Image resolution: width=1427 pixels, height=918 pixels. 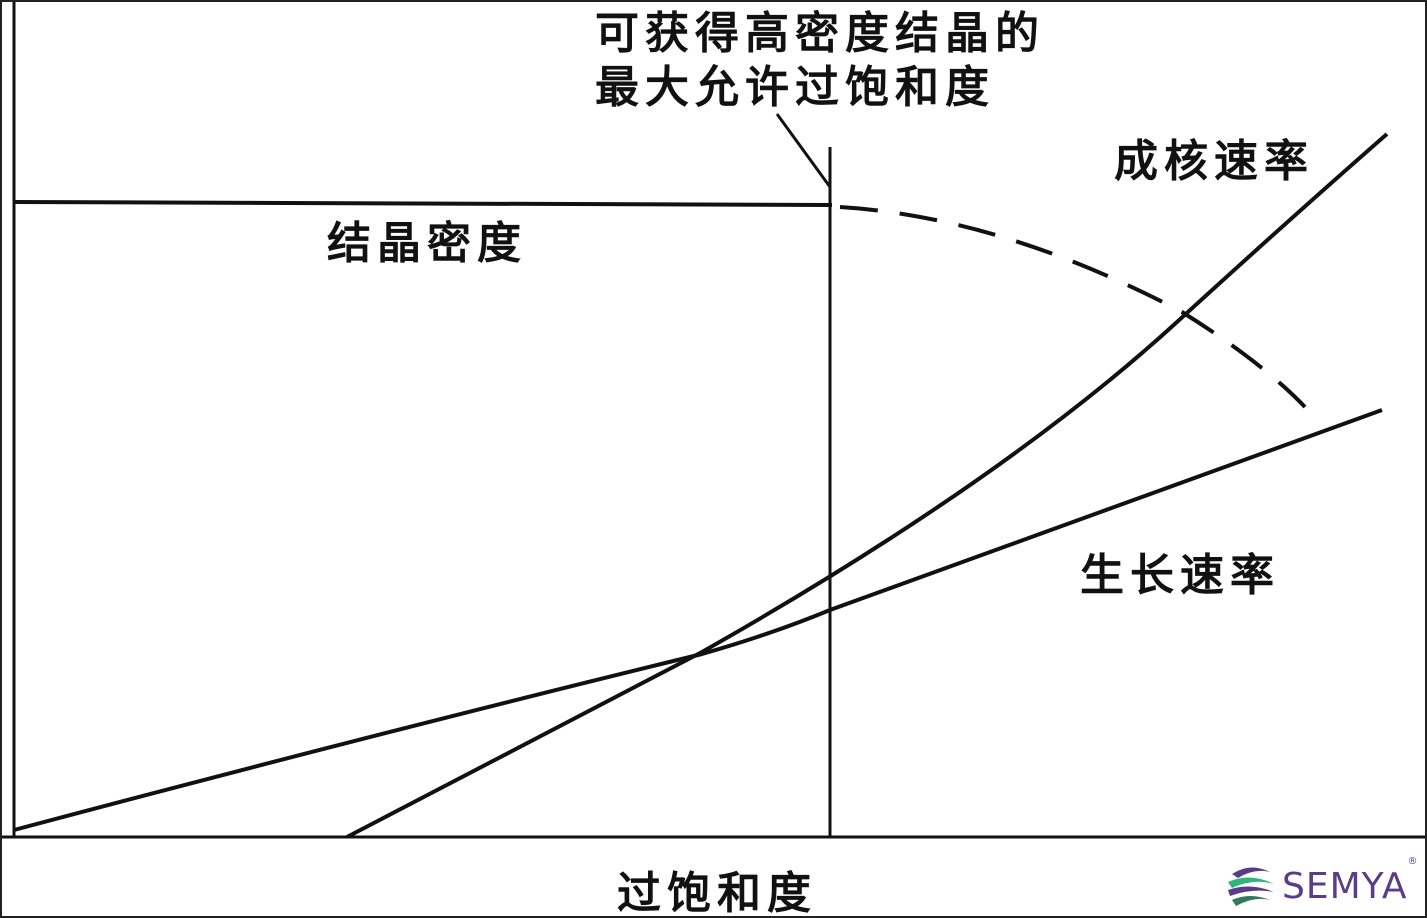 What do you see at coordinates (820, 33) in the screenshot?
I see `annotation-line1: 可获得高密度结晶的` at bounding box center [820, 33].